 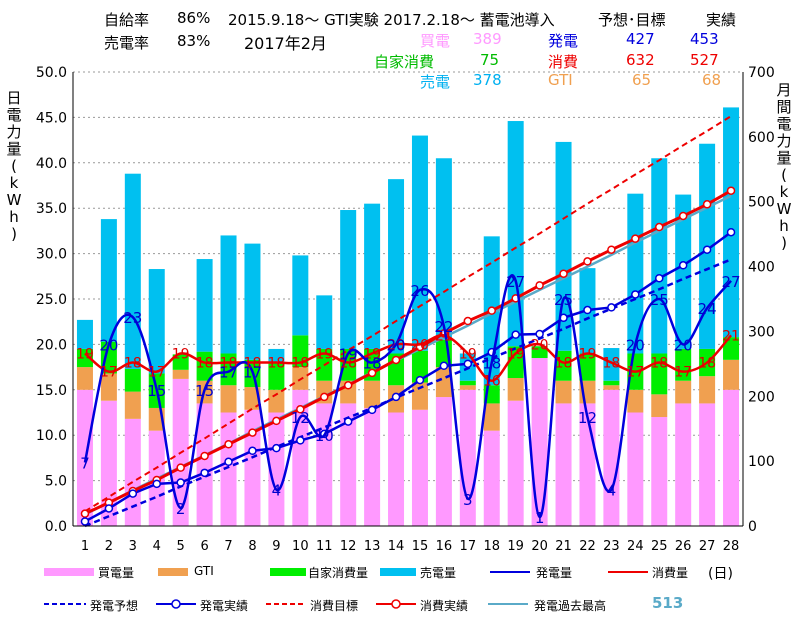 I want to click on self-sufficiency-value: 86%, so click(x=194, y=18).